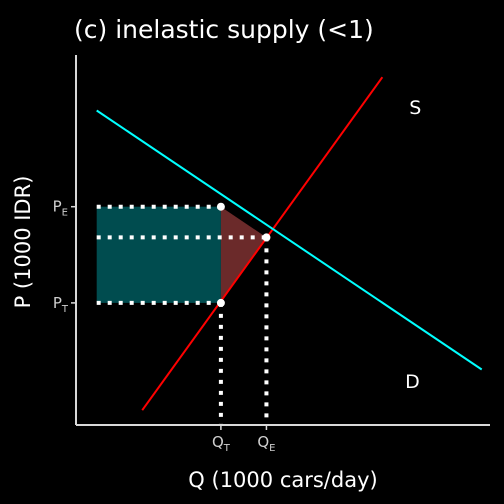 This screenshot has height=504, width=504. I want to click on deadweight-loss-area, so click(243, 254).